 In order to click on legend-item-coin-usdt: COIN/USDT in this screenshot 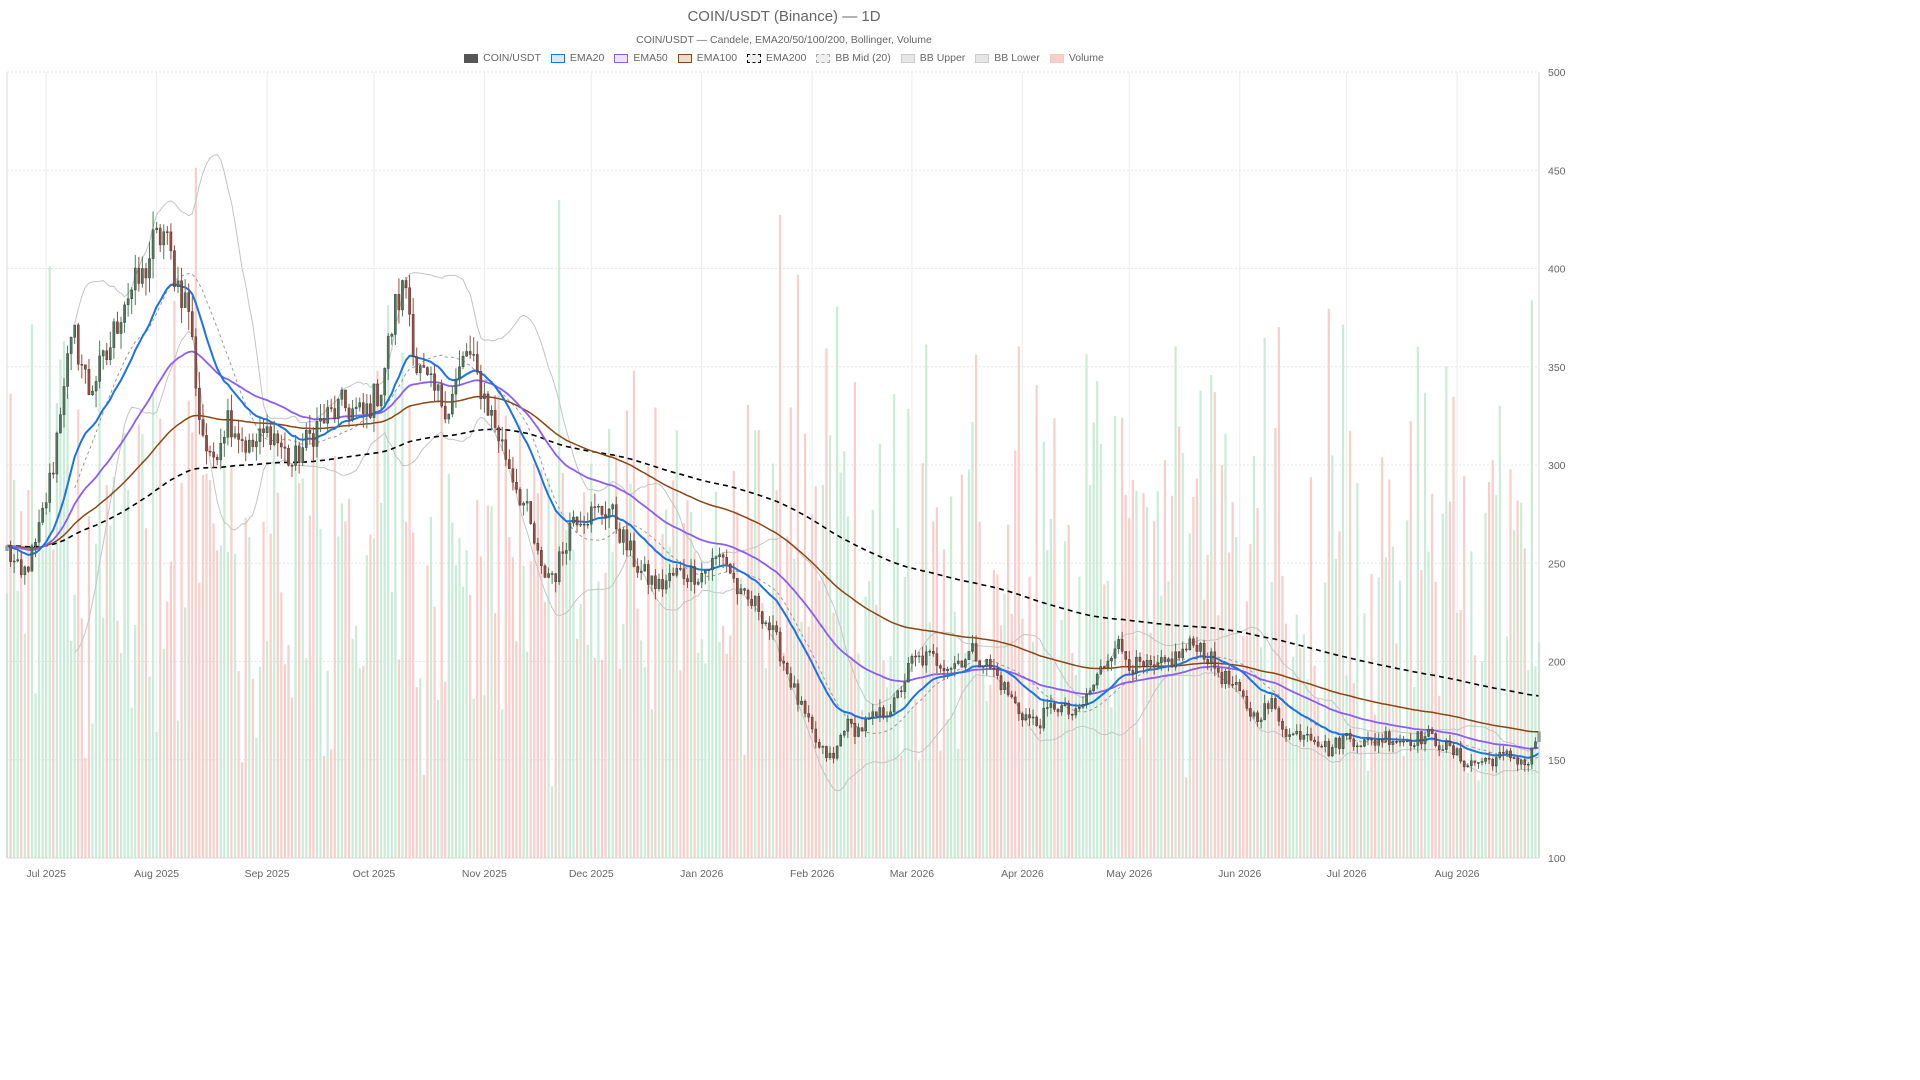, I will do `click(502, 58)`.